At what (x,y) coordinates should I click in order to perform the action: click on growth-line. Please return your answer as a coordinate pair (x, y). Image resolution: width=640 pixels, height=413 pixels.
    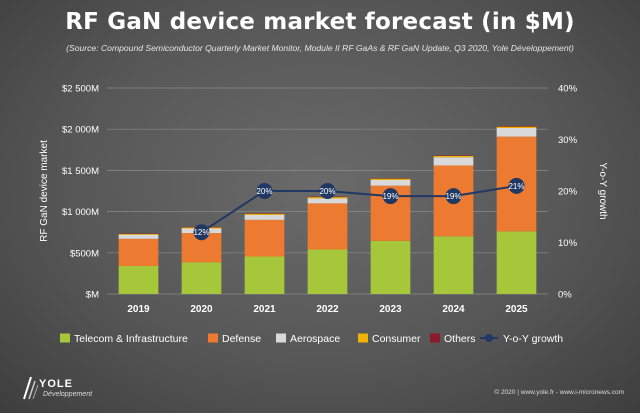
    Looking at the image, I should click on (358, 209).